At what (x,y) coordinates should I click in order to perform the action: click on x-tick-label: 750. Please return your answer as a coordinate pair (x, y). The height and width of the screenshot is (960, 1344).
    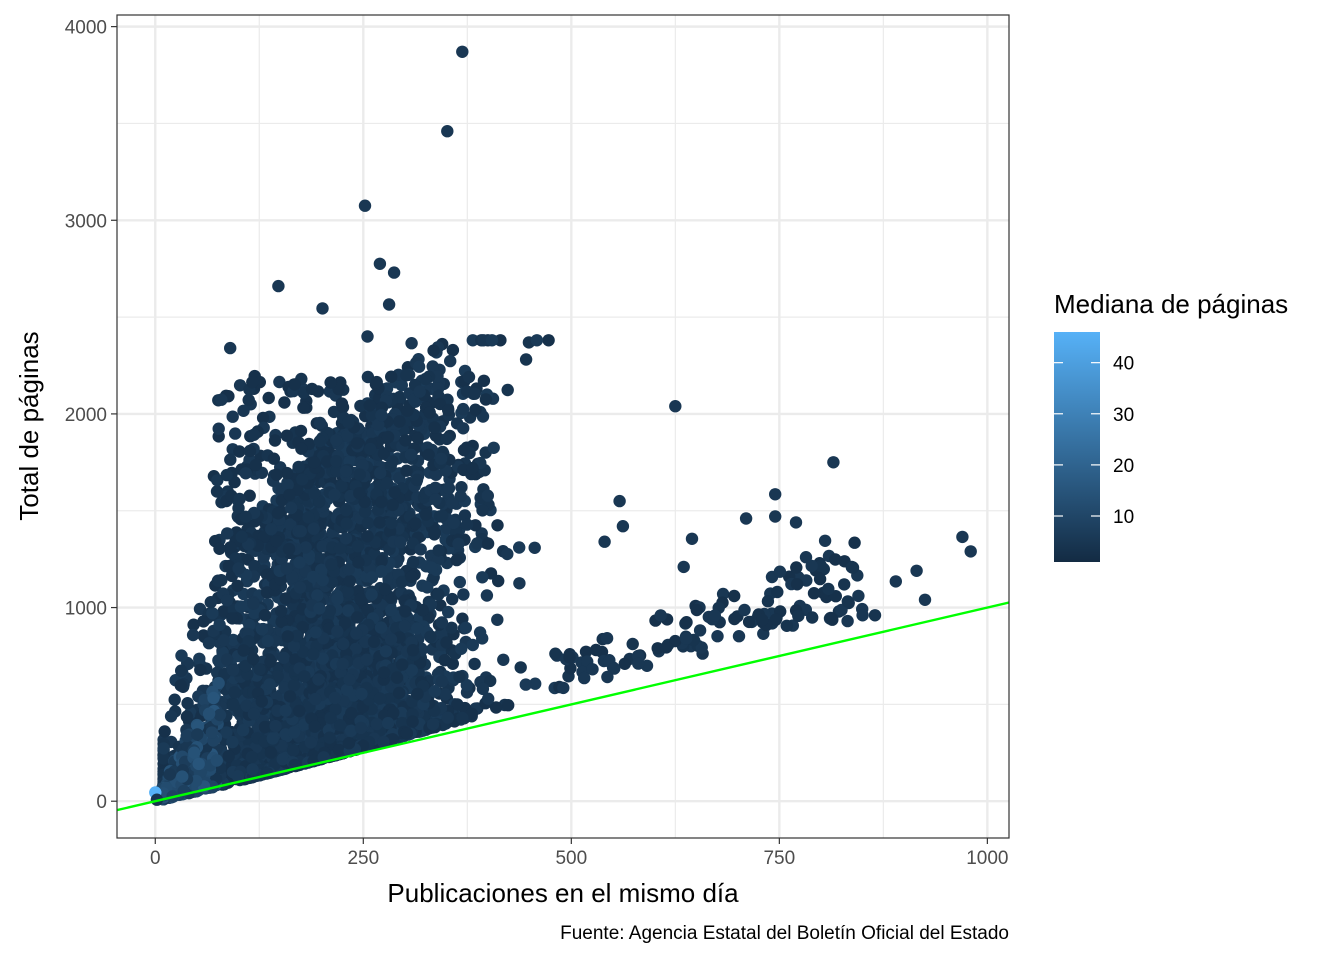
    Looking at the image, I should click on (779, 858).